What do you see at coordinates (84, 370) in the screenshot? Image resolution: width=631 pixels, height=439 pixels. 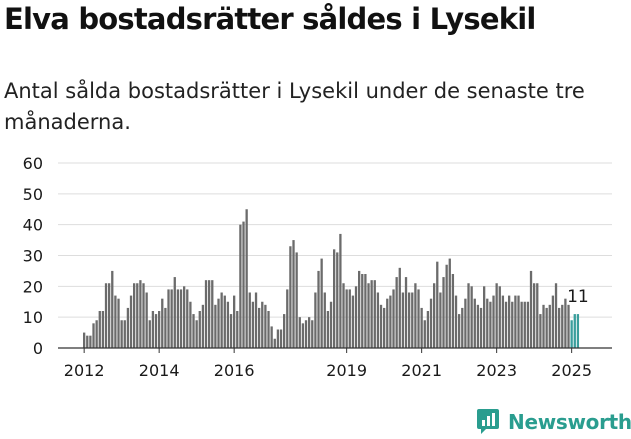 I see `x-tick-label: 2012` at bounding box center [84, 370].